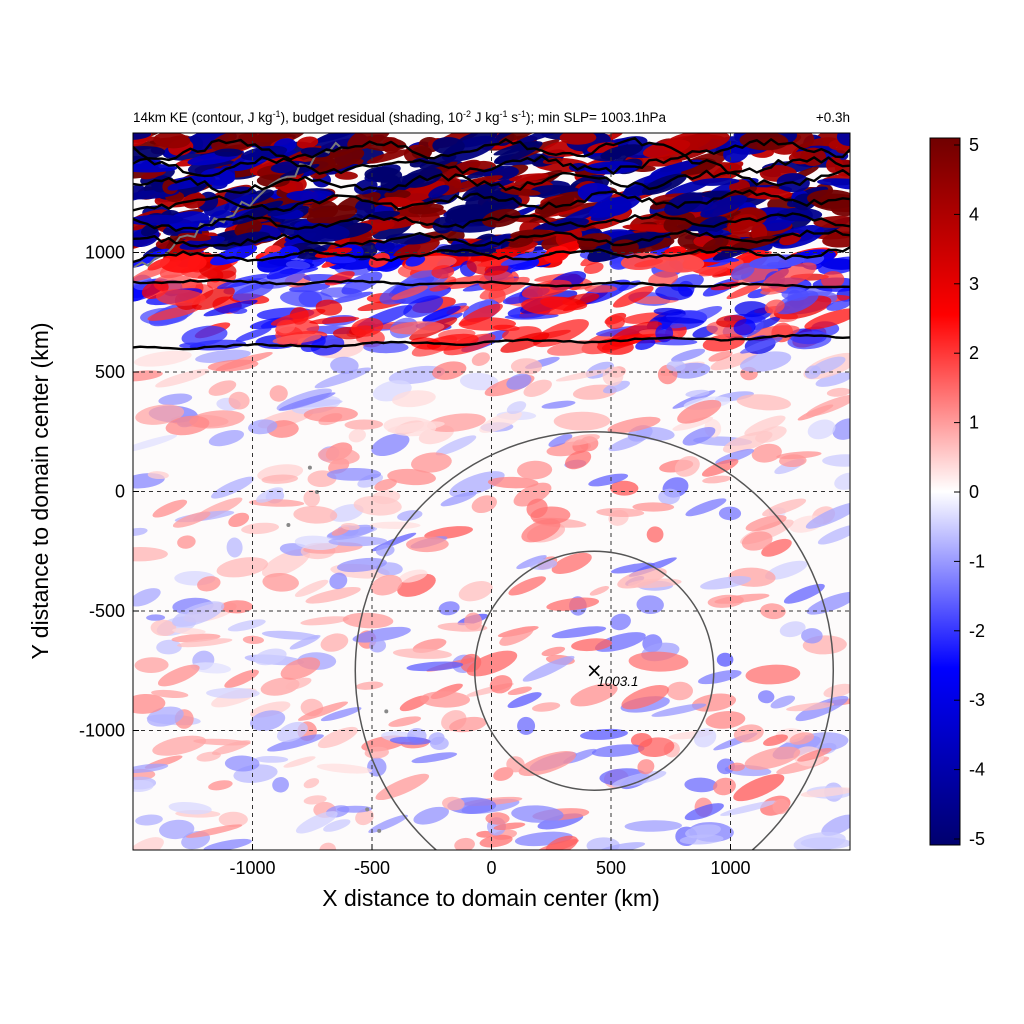  Describe the element at coordinates (238, 205) in the screenshot. I see `coastline-path` at that location.